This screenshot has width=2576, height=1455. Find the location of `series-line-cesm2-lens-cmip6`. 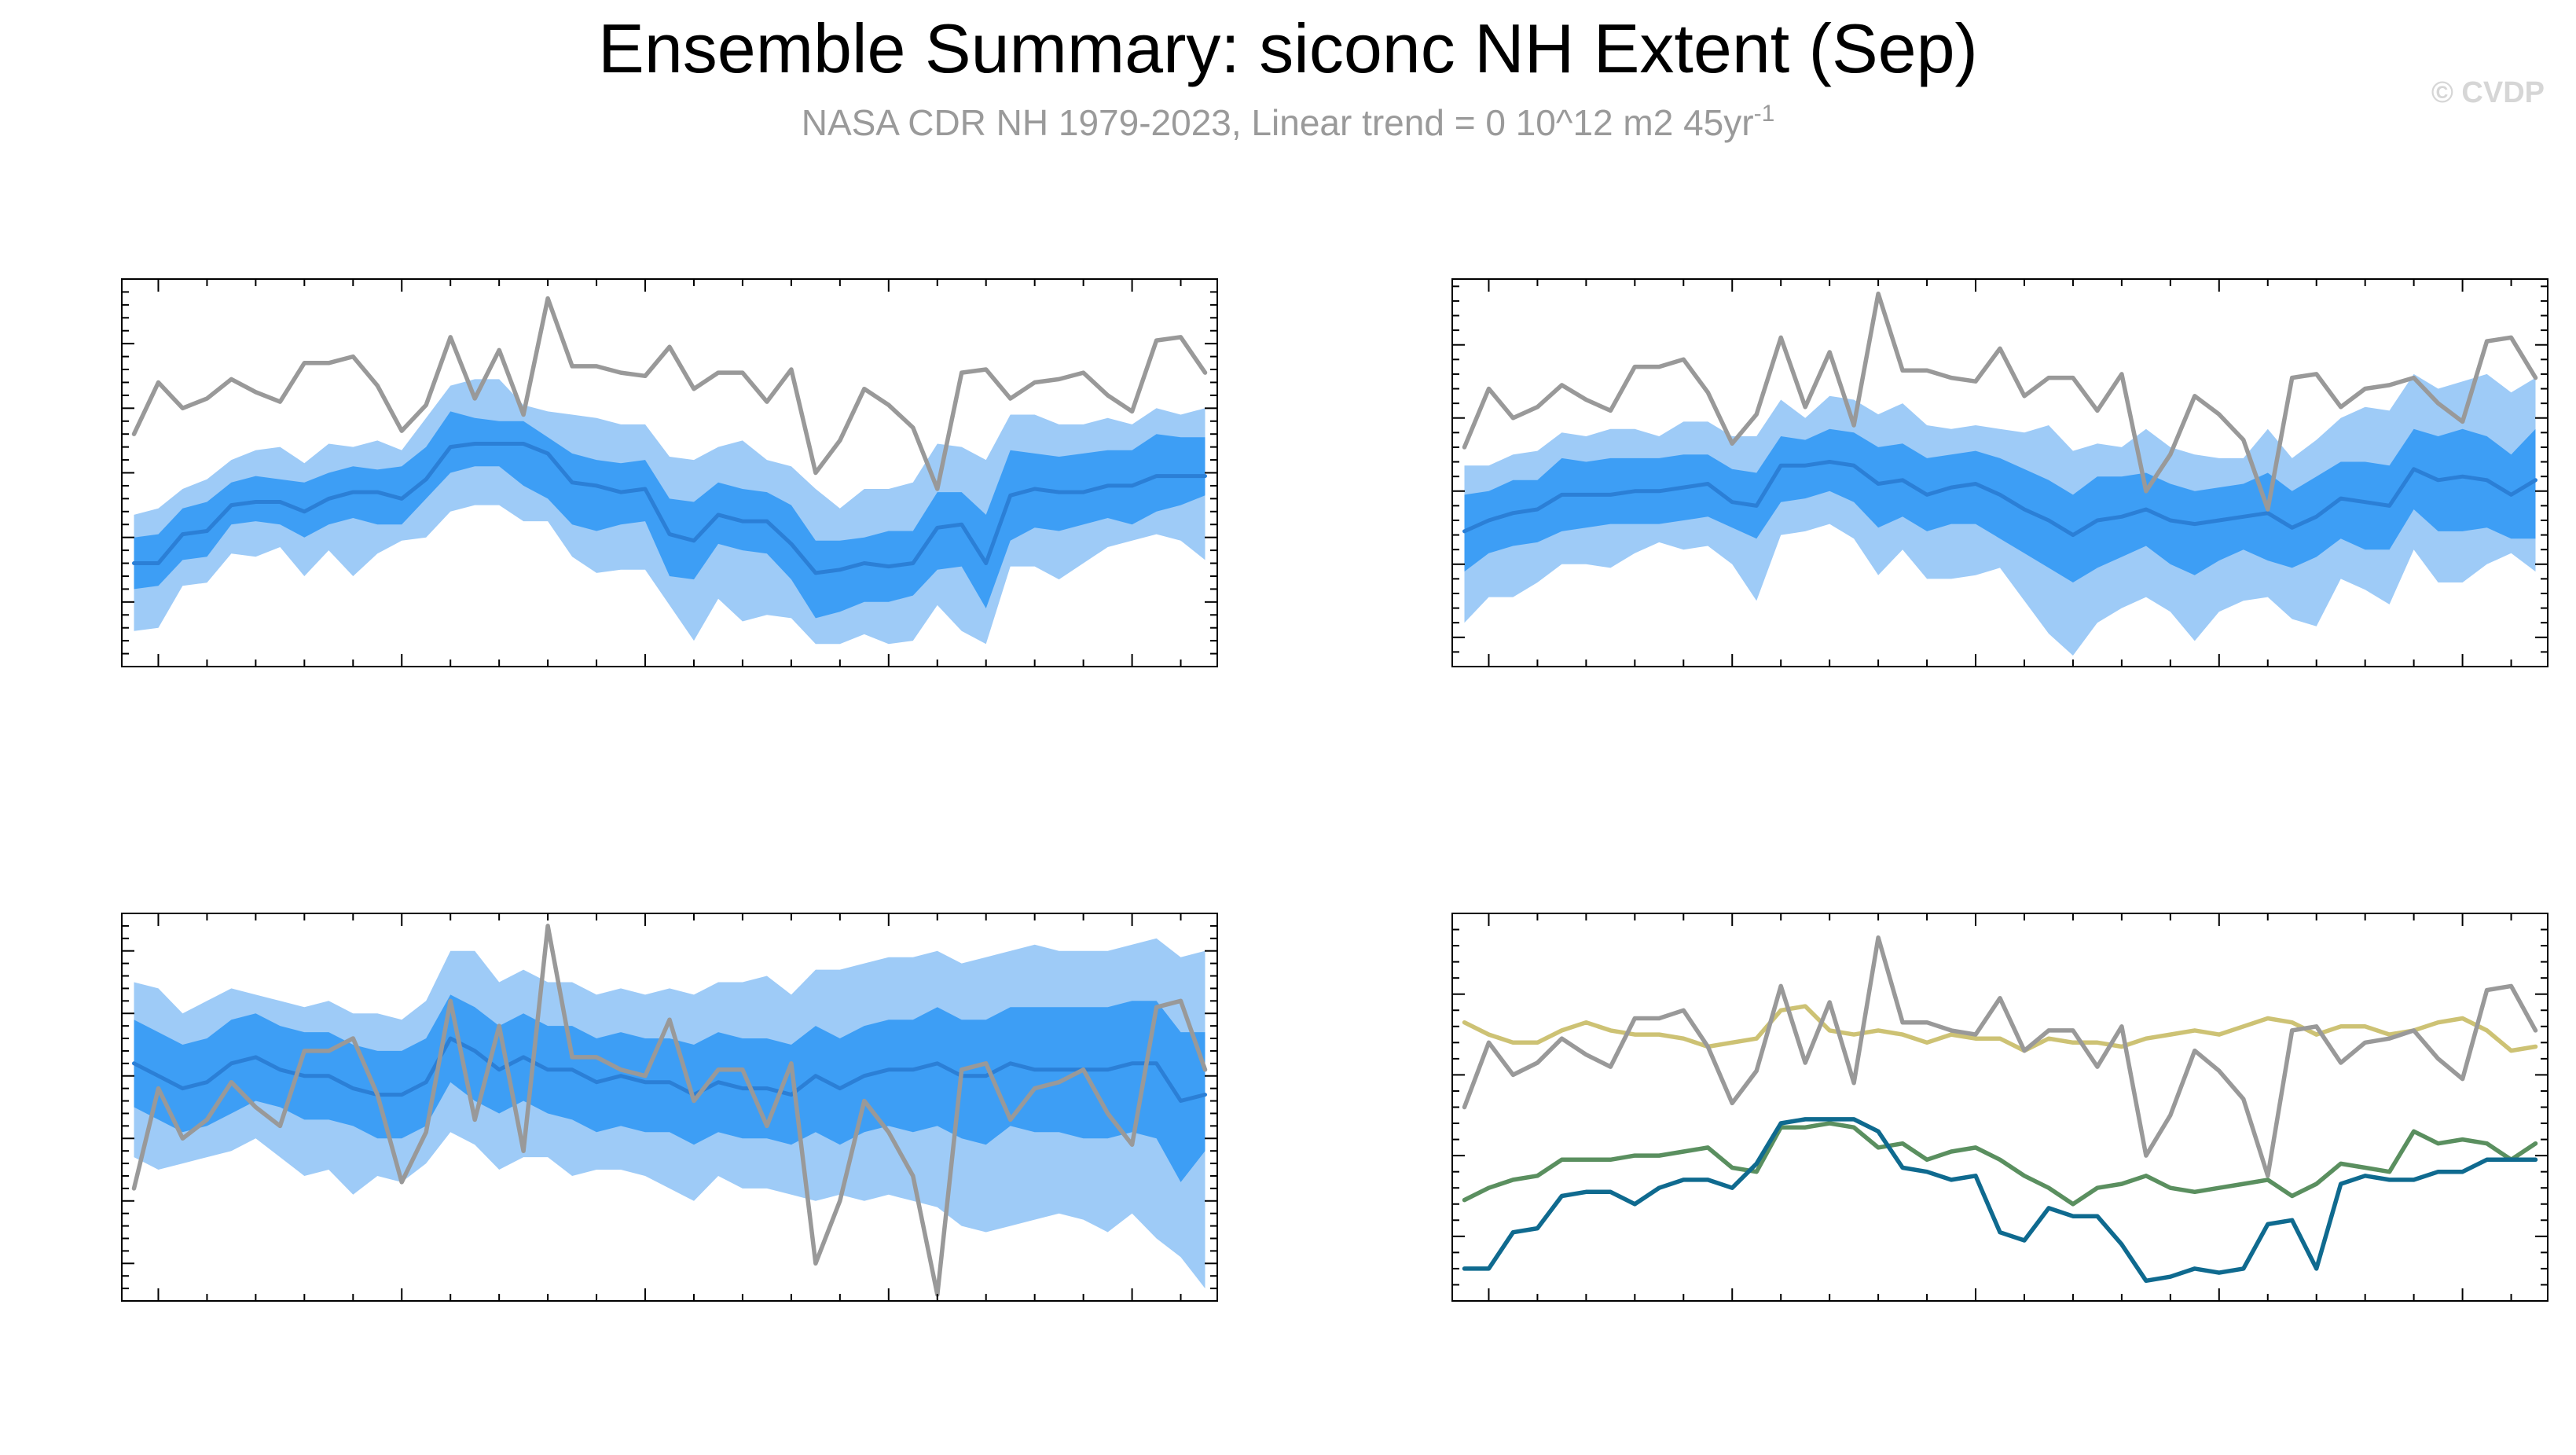

series-line-cesm2-lens-cmip6 is located at coordinates (2000, 1200).